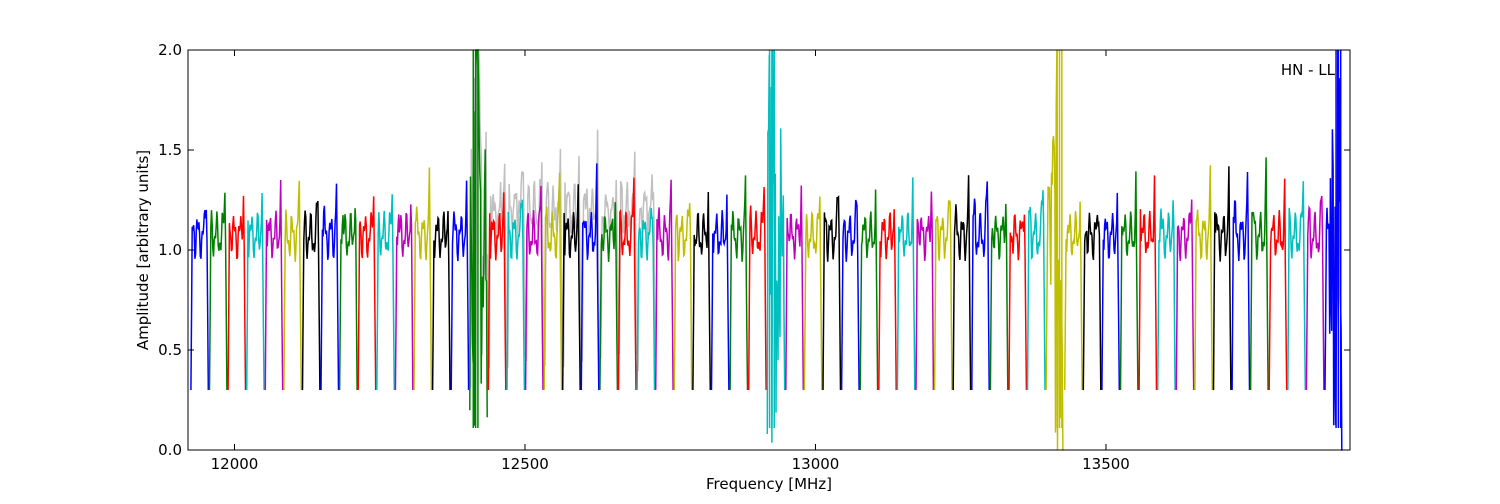 The height and width of the screenshot is (504, 1500). I want to click on x-tick-label: 13500, so click(1106, 464).